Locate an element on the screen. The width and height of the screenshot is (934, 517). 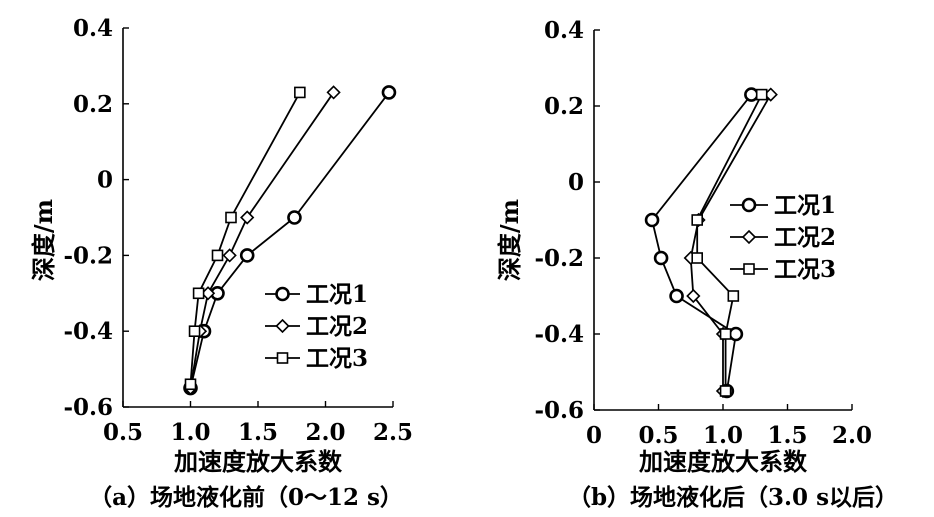
panel-caption: （b）场地液化后（3.0 s以后） is located at coordinates (733, 497).